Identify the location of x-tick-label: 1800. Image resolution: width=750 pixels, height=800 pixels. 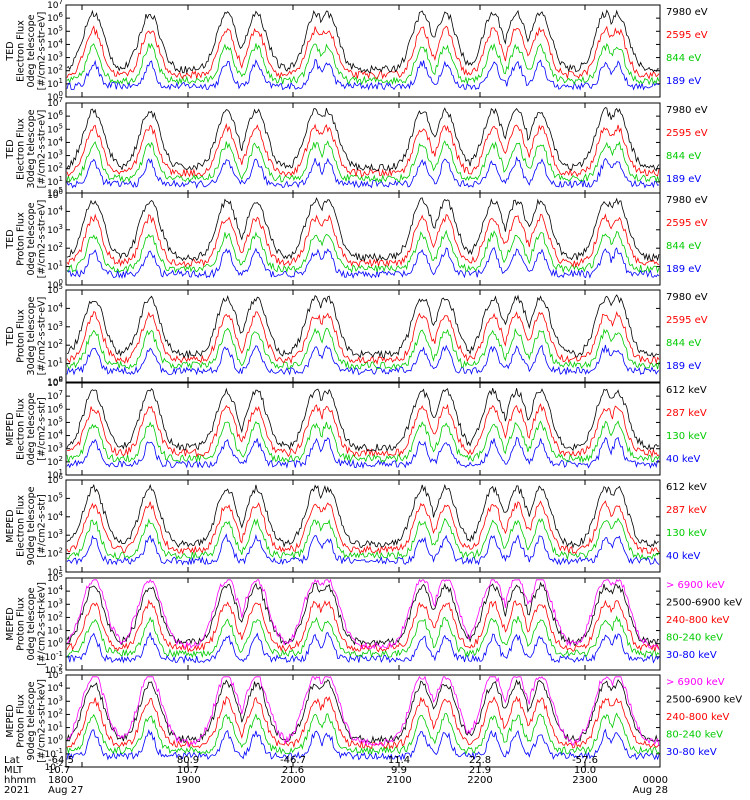
(60, 780).